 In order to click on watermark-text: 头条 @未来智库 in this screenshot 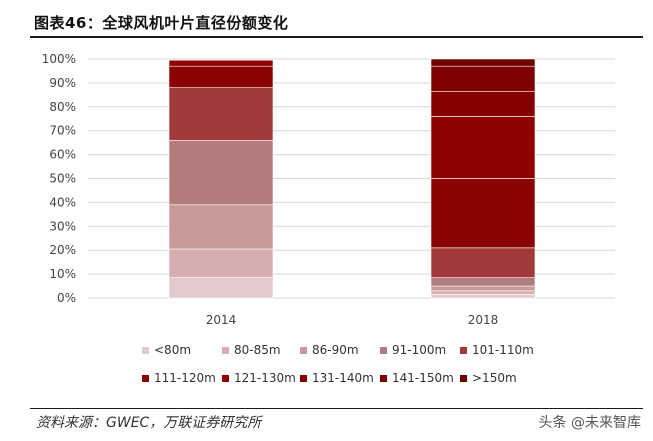, I will do `click(589, 423)`.